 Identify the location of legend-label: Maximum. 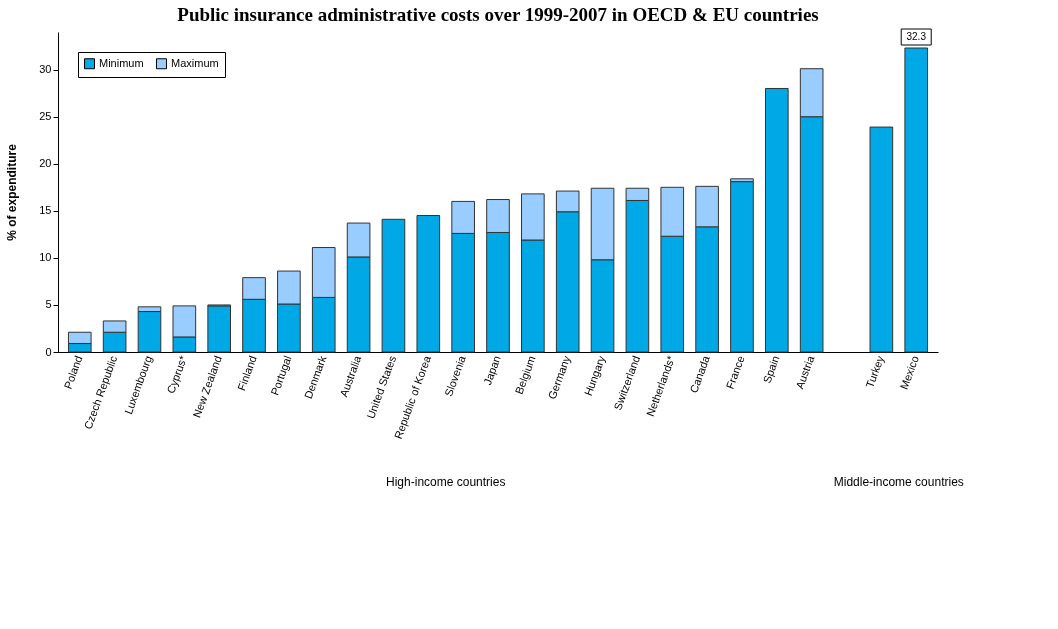
(195, 62).